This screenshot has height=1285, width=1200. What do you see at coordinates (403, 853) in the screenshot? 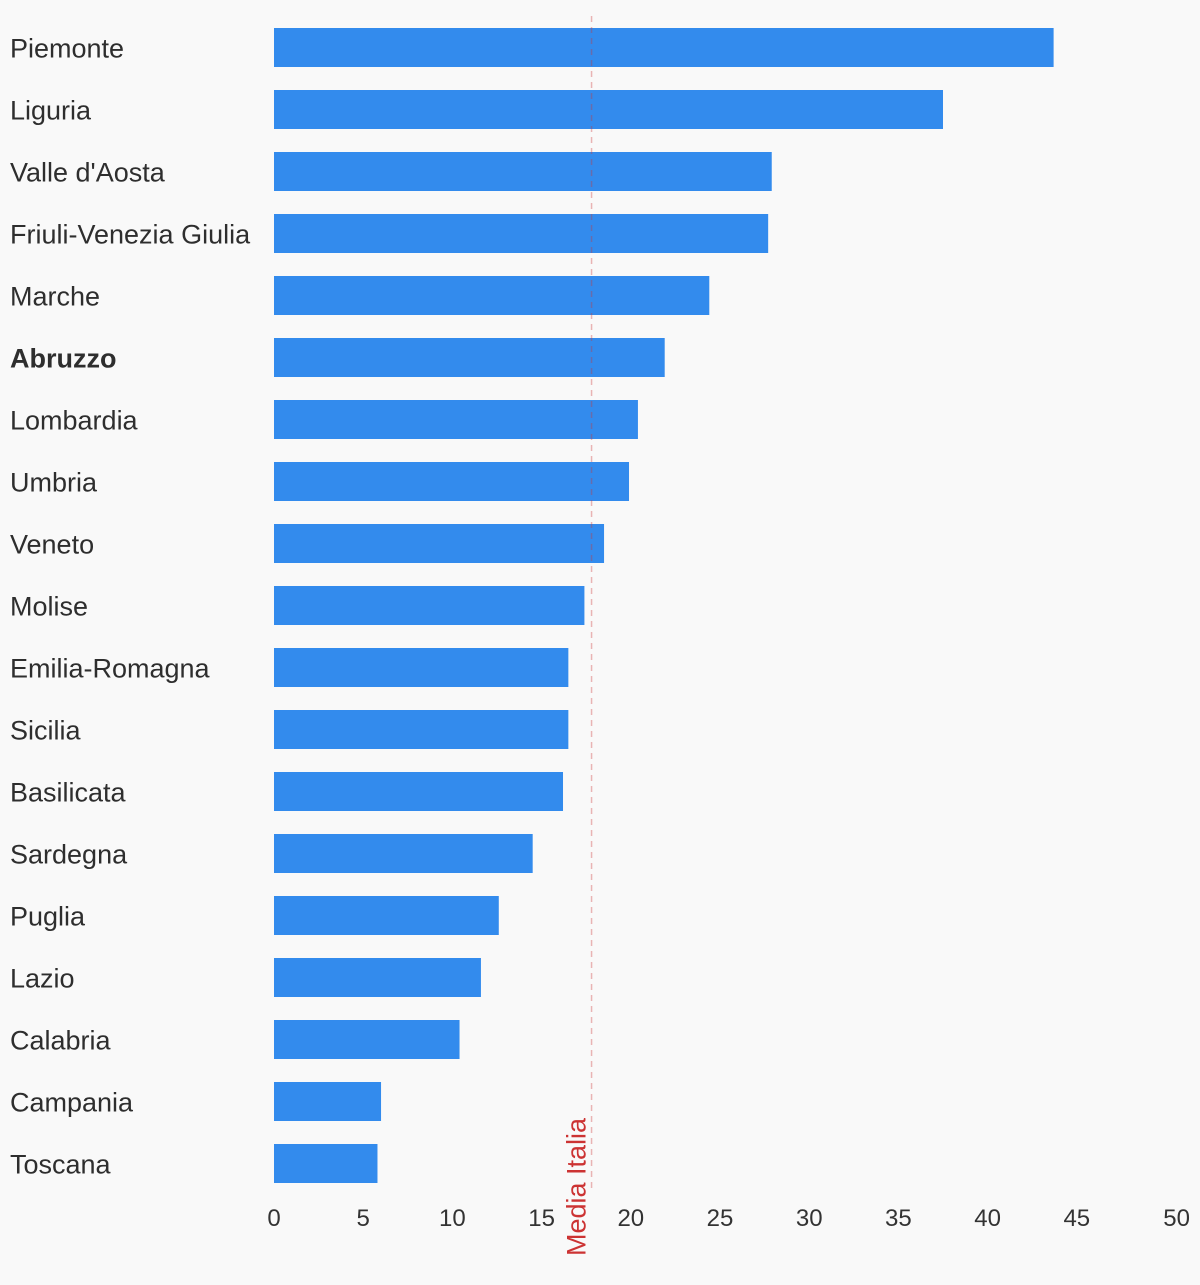
I see `bar-sardegna` at bounding box center [403, 853].